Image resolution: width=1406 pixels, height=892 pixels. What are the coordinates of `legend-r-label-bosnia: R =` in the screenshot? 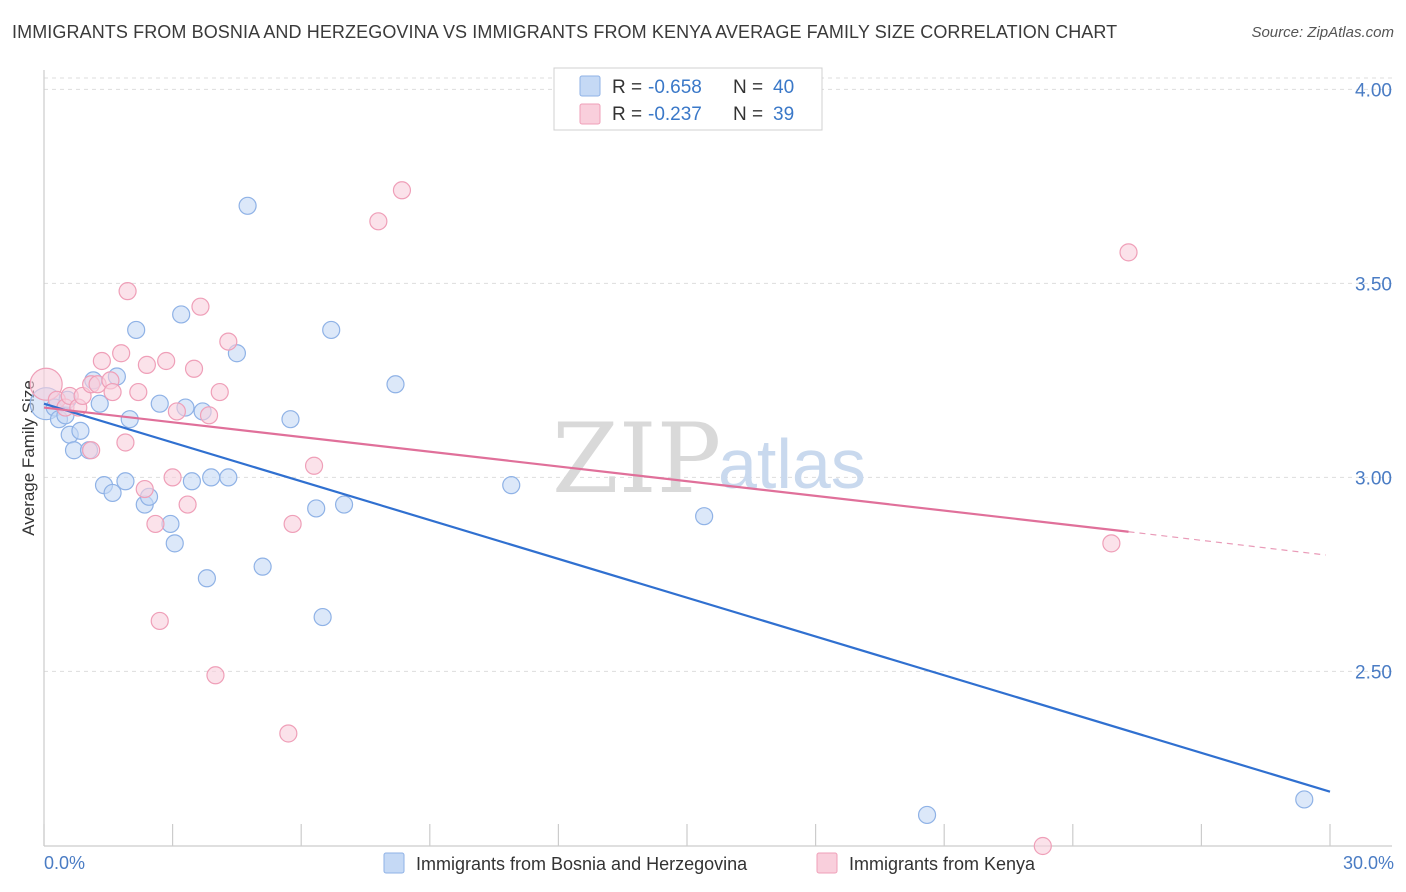 It's located at (627, 87).